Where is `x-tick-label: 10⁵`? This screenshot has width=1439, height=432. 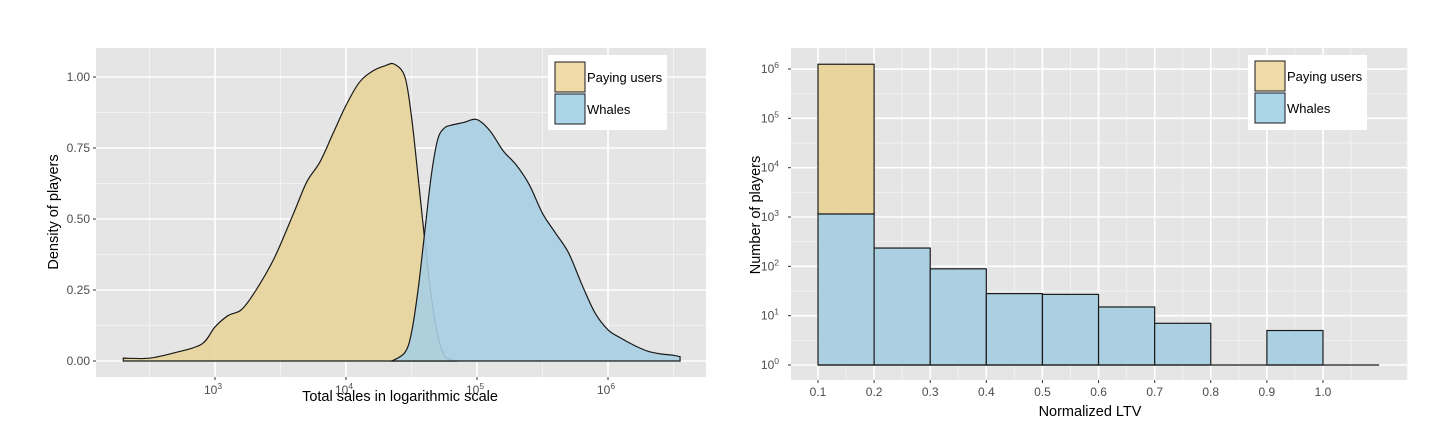 x-tick-label: 10⁵ is located at coordinates (475, 389).